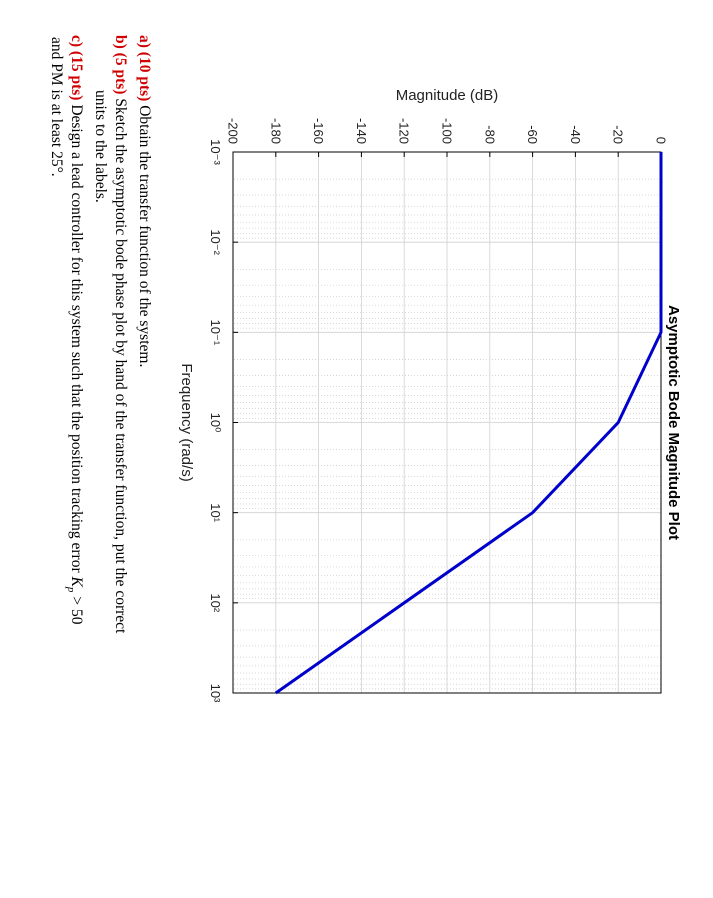  What do you see at coordinates (673, 422) in the screenshot?
I see `chart-title: Asymptotic Bode Magnitude Plot` at bounding box center [673, 422].